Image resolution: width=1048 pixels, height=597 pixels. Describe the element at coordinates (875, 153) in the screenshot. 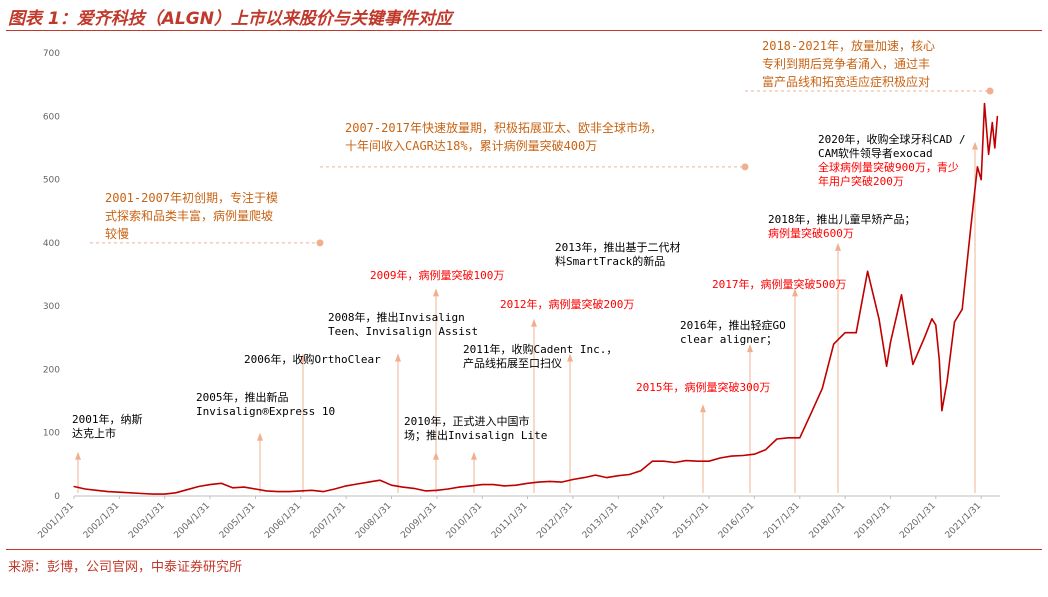

I see `event-label: CAM软件领导者exocad` at that location.